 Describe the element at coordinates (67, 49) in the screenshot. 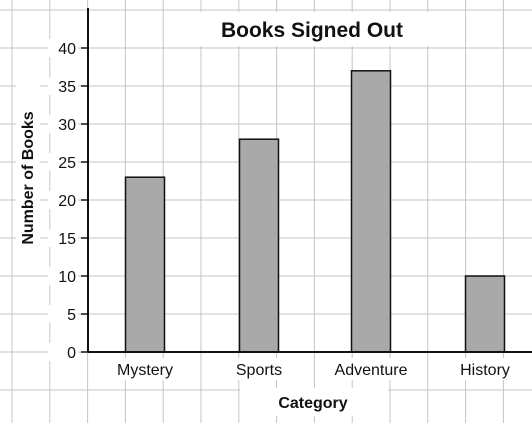

I see `y-tick-label: 40` at that location.